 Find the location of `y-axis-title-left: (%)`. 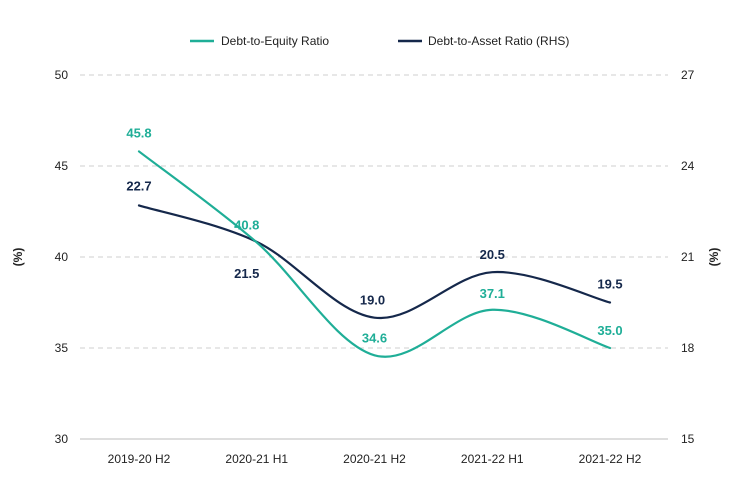

y-axis-title-left: (%) is located at coordinates (18, 257).